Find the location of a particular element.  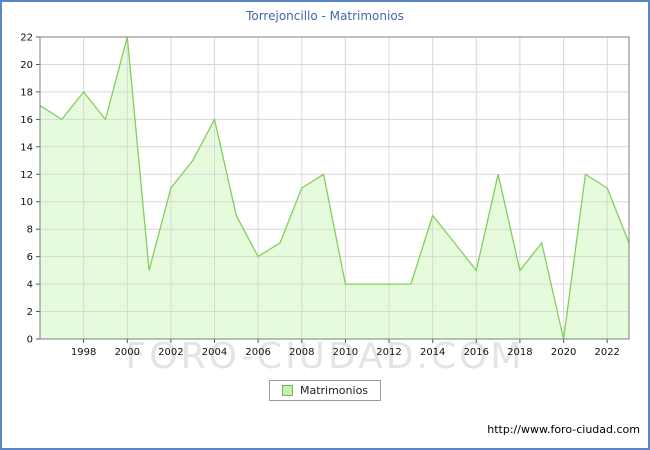

x-axis-tick-label: 2016 is located at coordinates (476, 352).